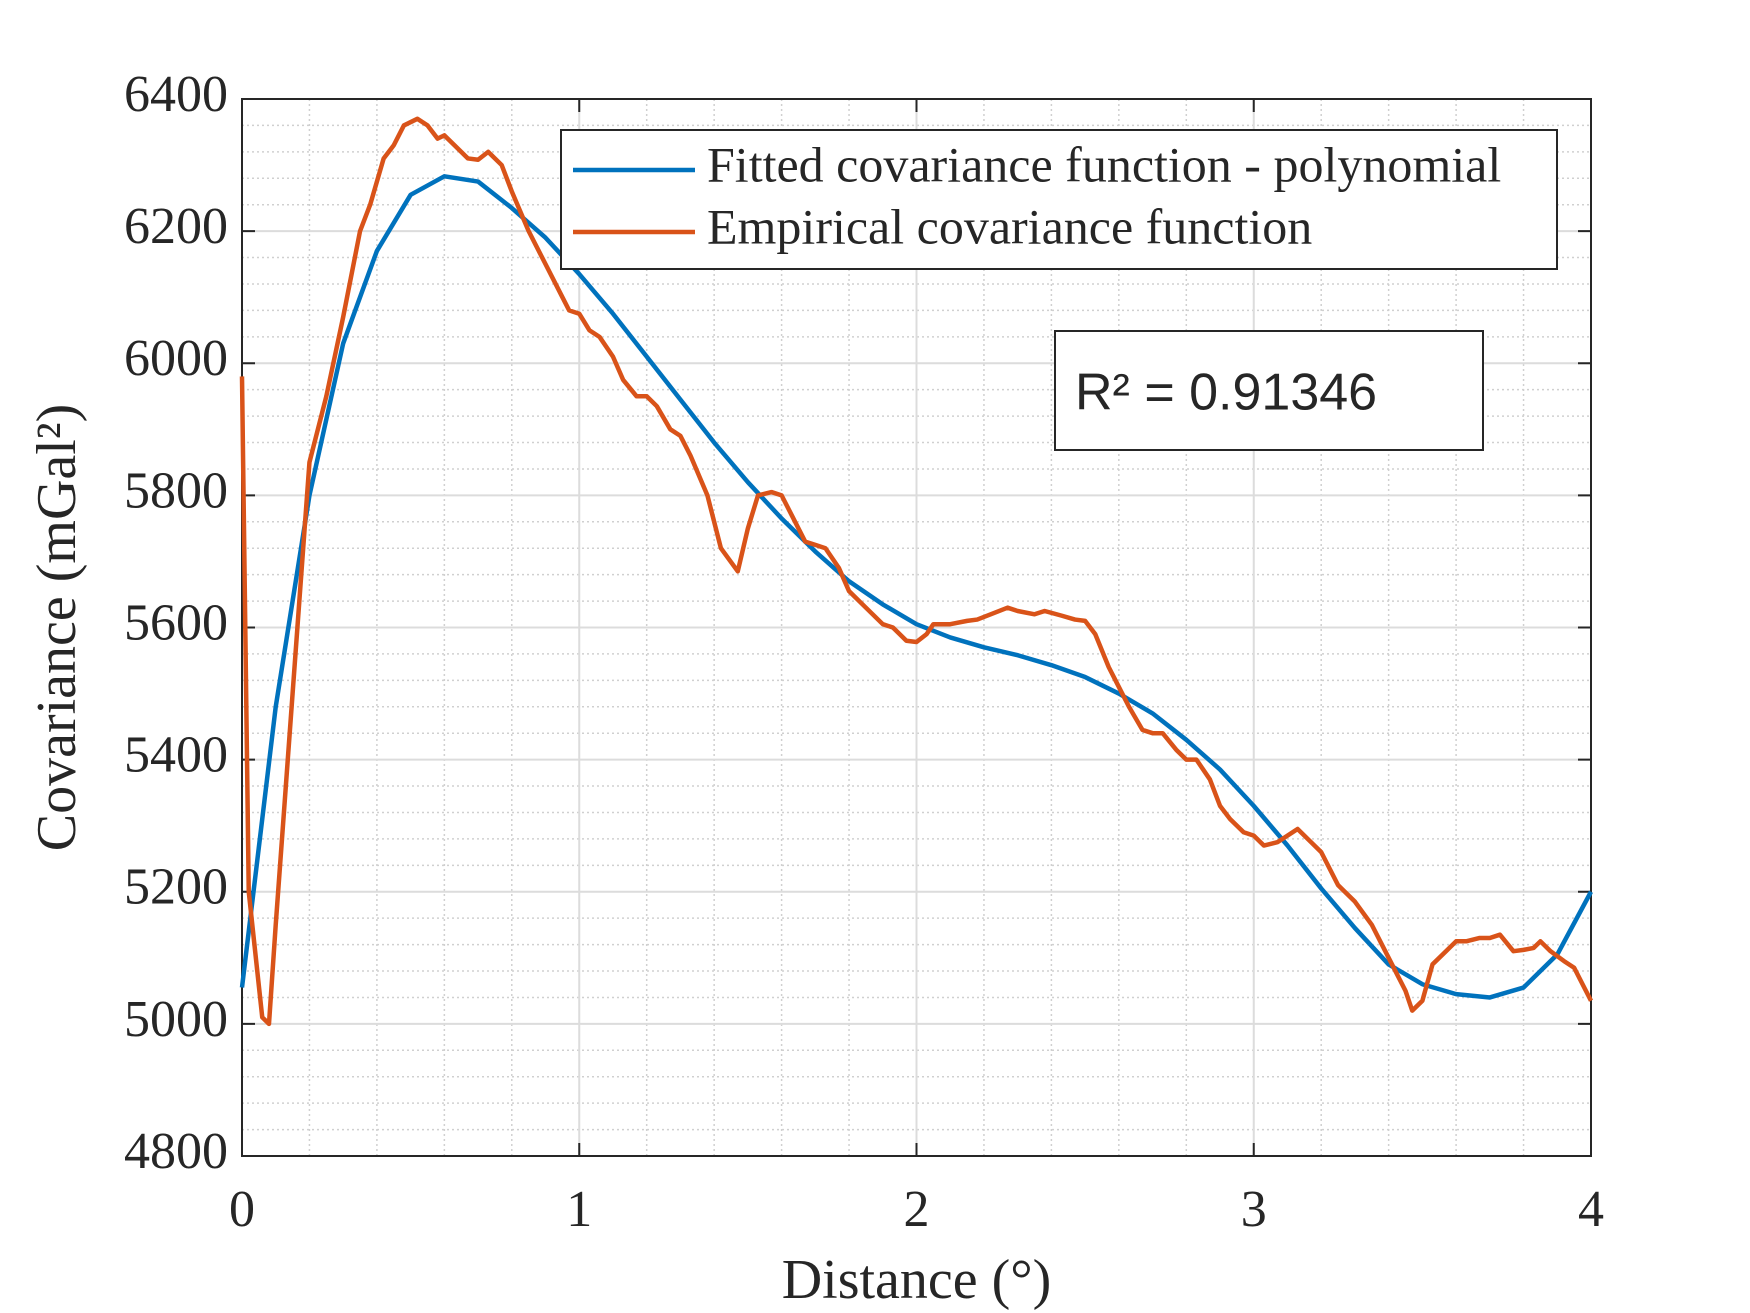 The image size is (1750, 1313). I want to click on y-tick-label: 6400, so click(176, 94).